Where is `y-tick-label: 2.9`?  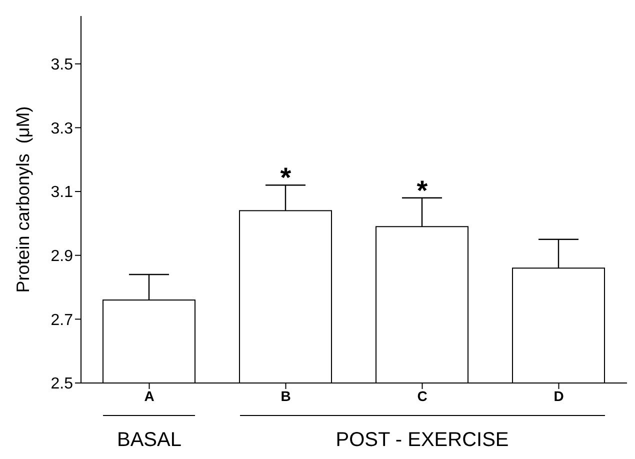 y-tick-label: 2.9 is located at coordinates (62, 257).